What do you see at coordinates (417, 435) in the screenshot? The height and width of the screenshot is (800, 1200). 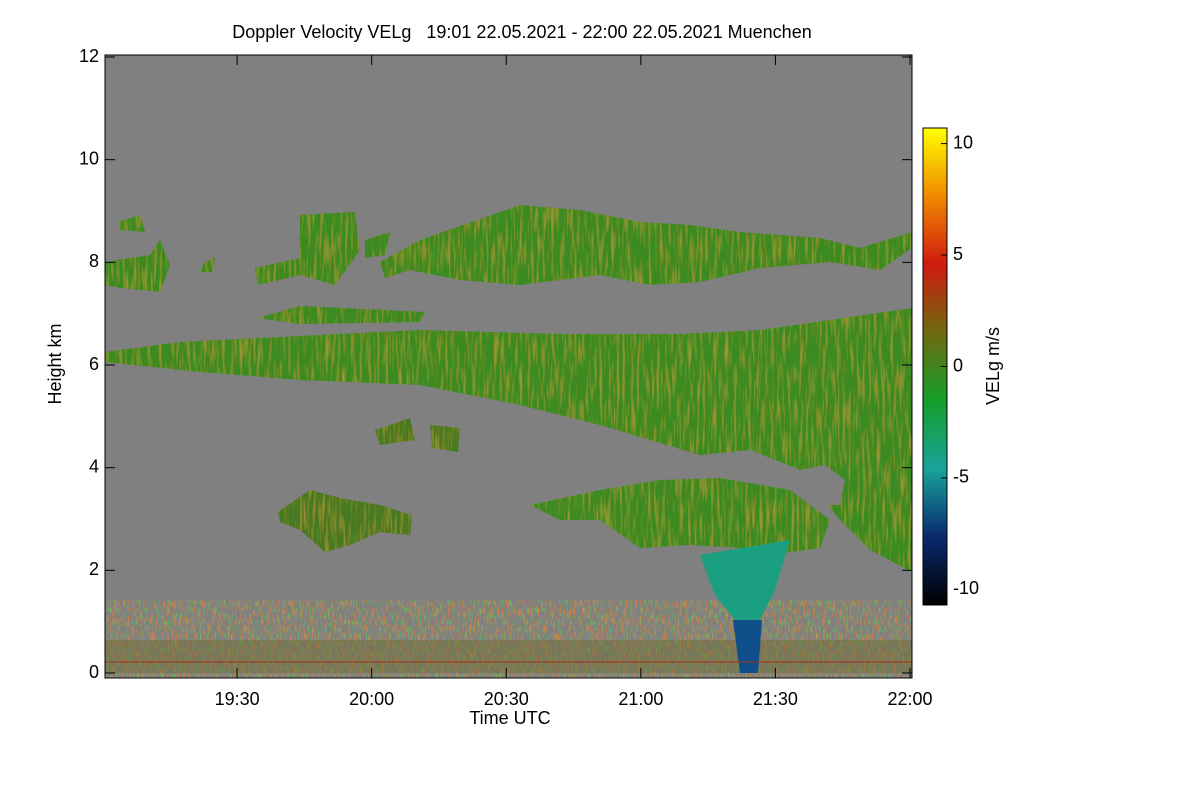 I see `cloud-small` at bounding box center [417, 435].